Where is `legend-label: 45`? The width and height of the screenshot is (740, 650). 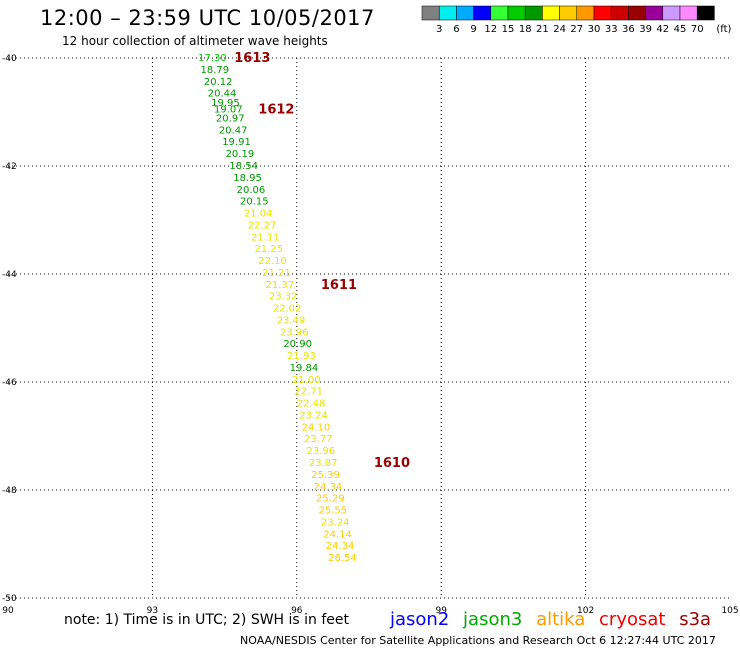
legend-label: 45 is located at coordinates (680, 29).